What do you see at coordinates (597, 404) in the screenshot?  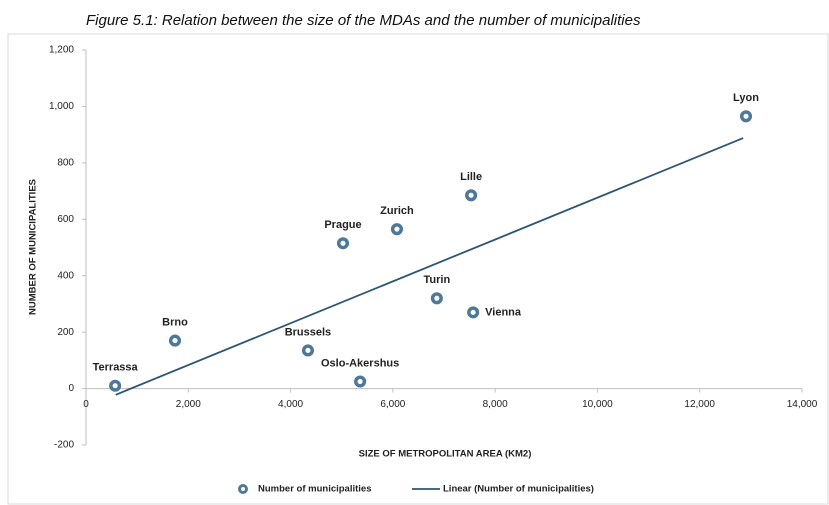 I see `x-tick-label: 10,000` at bounding box center [597, 404].